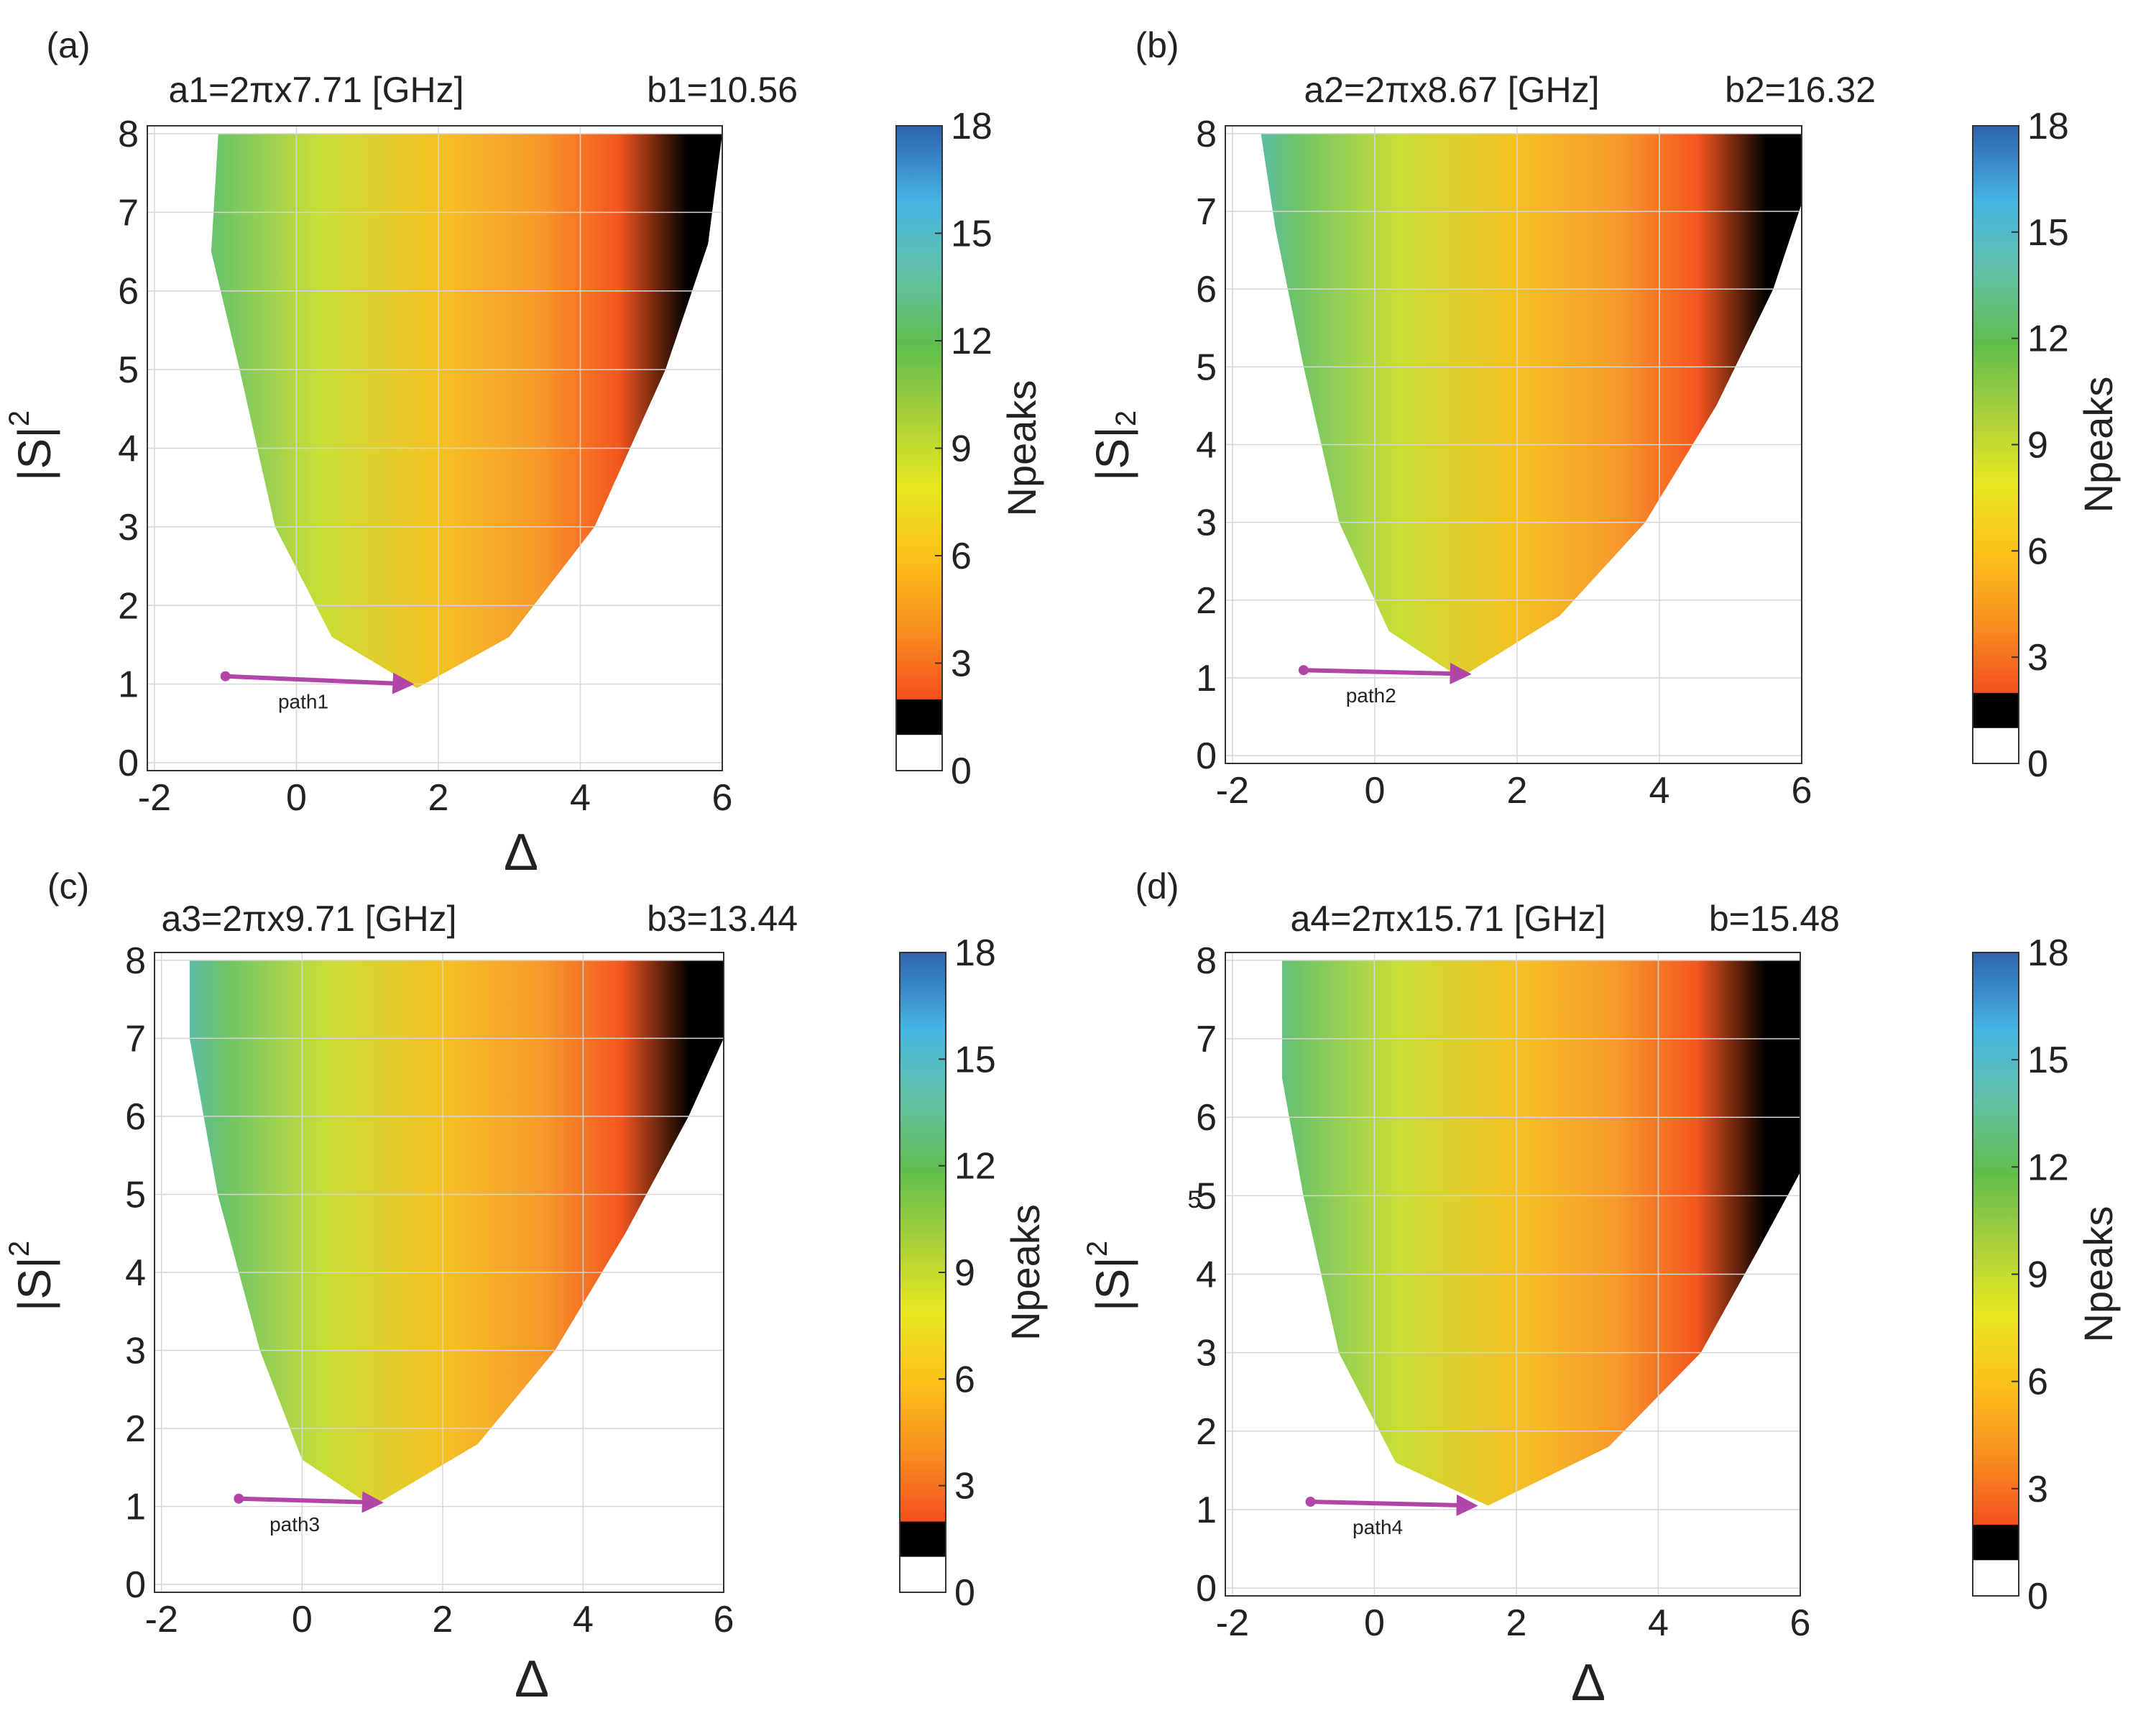 Image resolution: width=2156 pixels, height=1726 pixels. Describe the element at coordinates (303, 702) in the screenshot. I see `path-label: path1` at that location.